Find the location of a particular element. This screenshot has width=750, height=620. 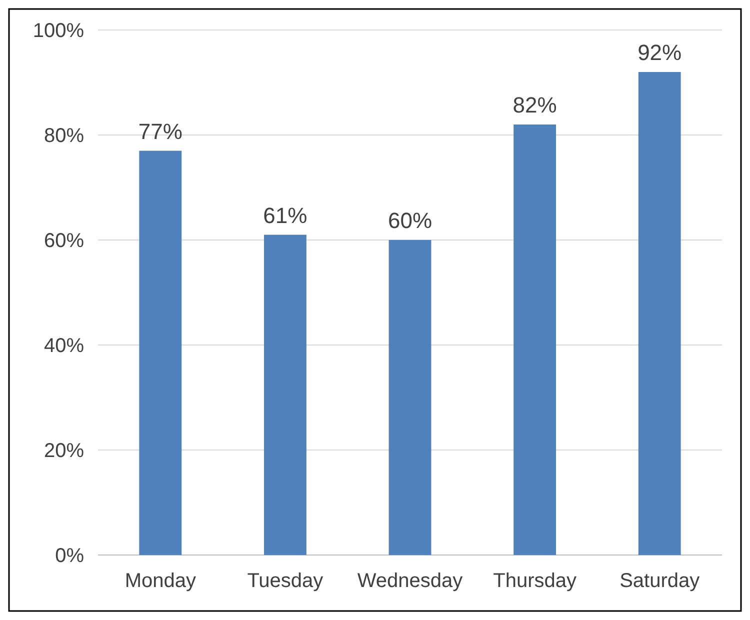

x-tick-label: Wednesday is located at coordinates (410, 581).